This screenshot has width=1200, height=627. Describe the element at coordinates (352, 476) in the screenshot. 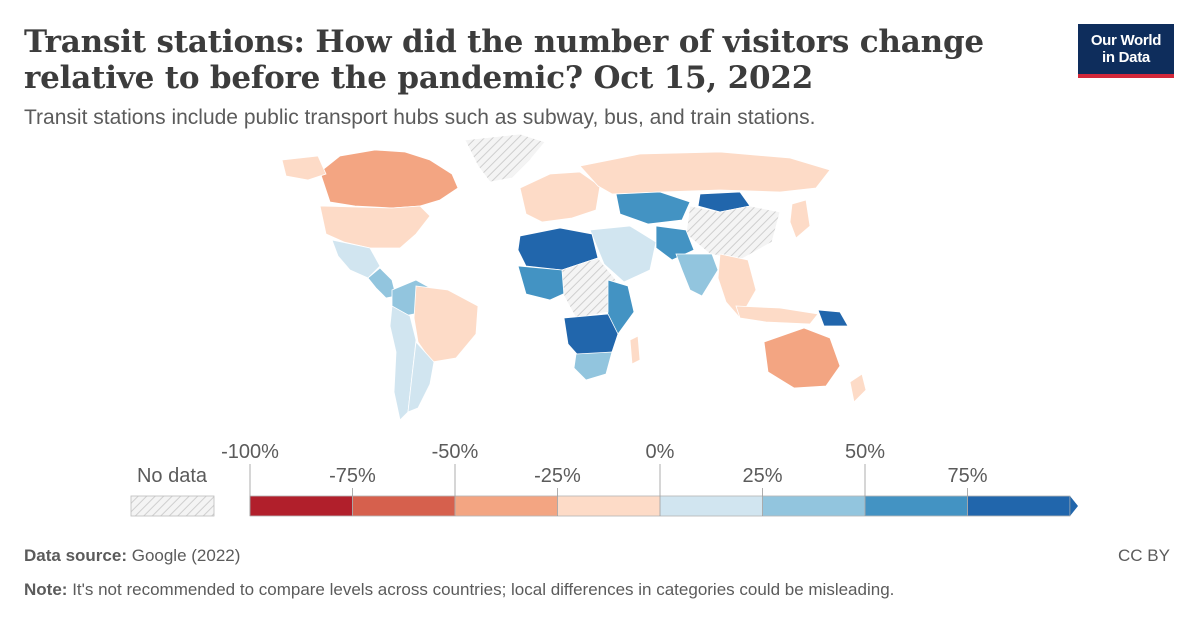

I see `legend-tick-label: -75%` at that location.